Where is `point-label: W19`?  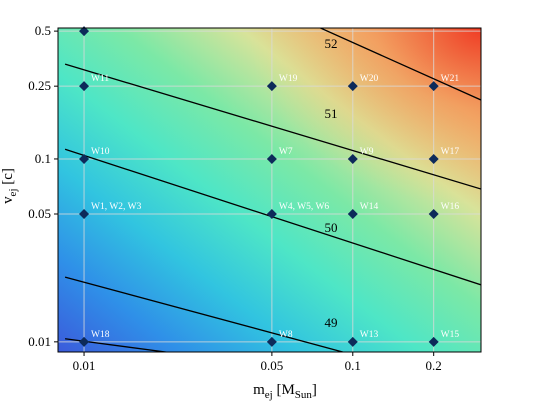 point-label: W19 is located at coordinates (288, 79).